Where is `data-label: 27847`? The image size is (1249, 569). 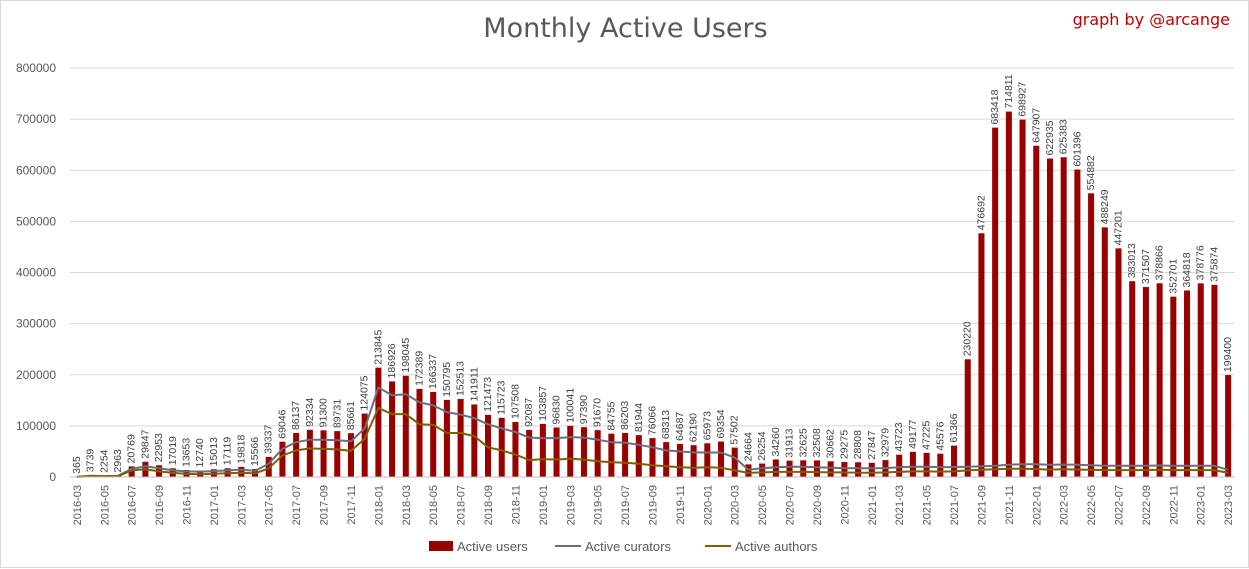
data-label: 27847 is located at coordinates (872, 444).